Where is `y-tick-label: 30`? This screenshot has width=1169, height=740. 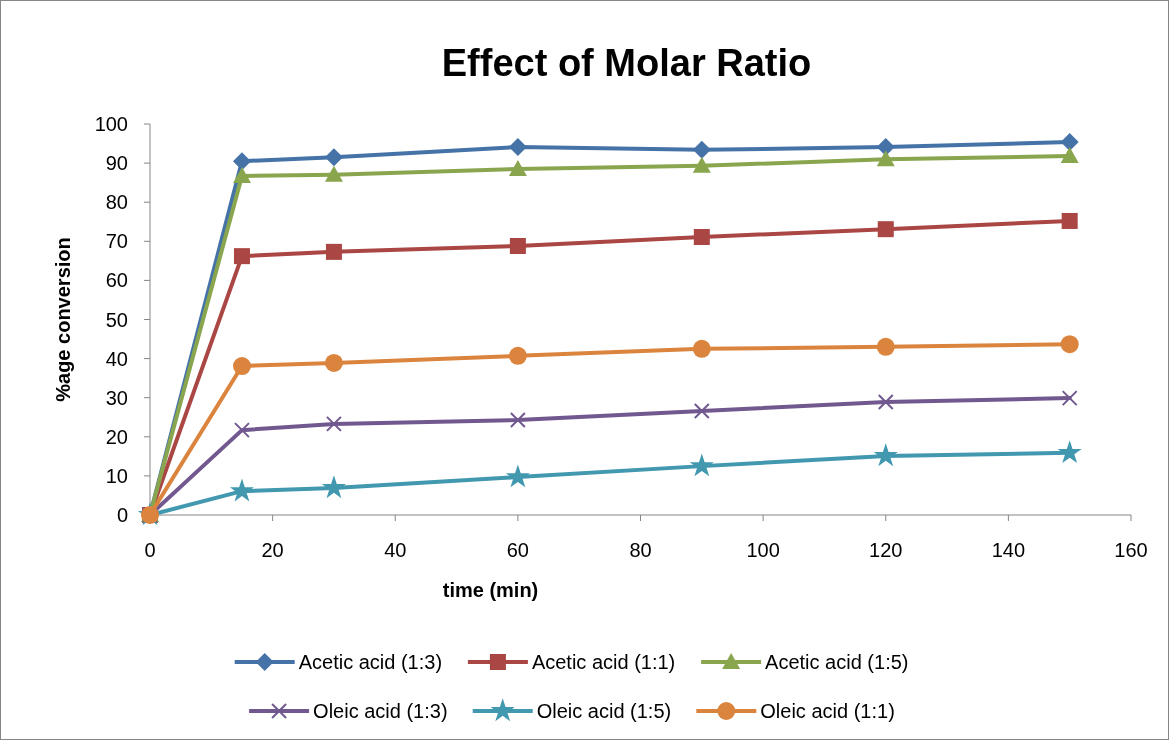 y-tick-label: 30 is located at coordinates (116, 397).